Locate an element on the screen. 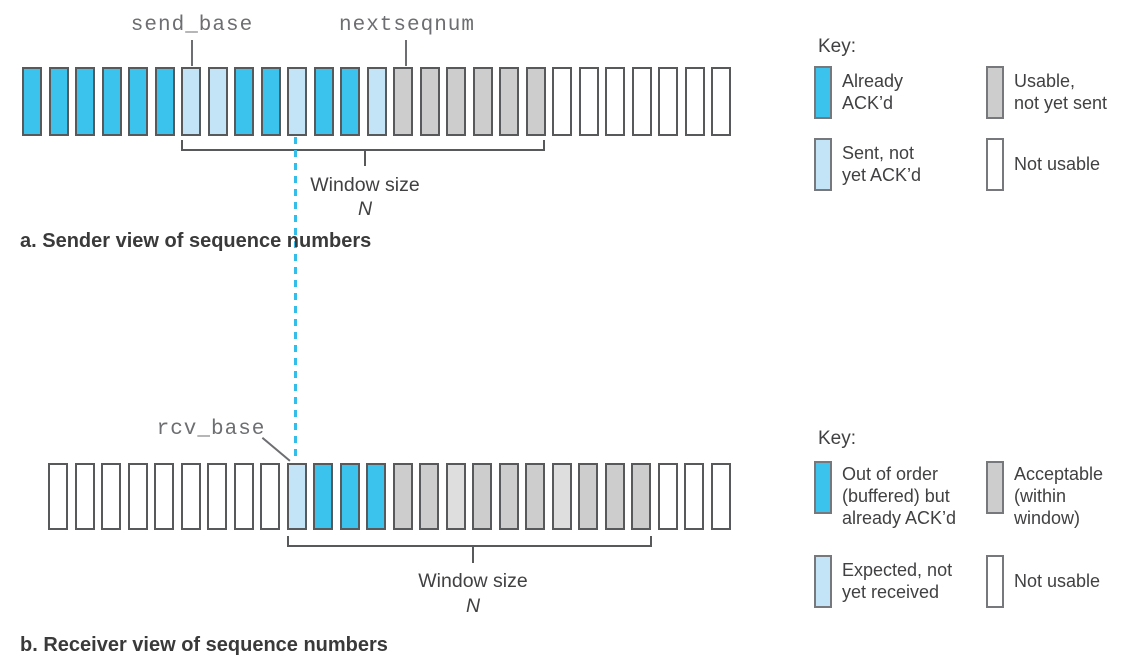 The height and width of the screenshot is (671, 1122). seq-alignment-dashed-line is located at coordinates (295, 299).